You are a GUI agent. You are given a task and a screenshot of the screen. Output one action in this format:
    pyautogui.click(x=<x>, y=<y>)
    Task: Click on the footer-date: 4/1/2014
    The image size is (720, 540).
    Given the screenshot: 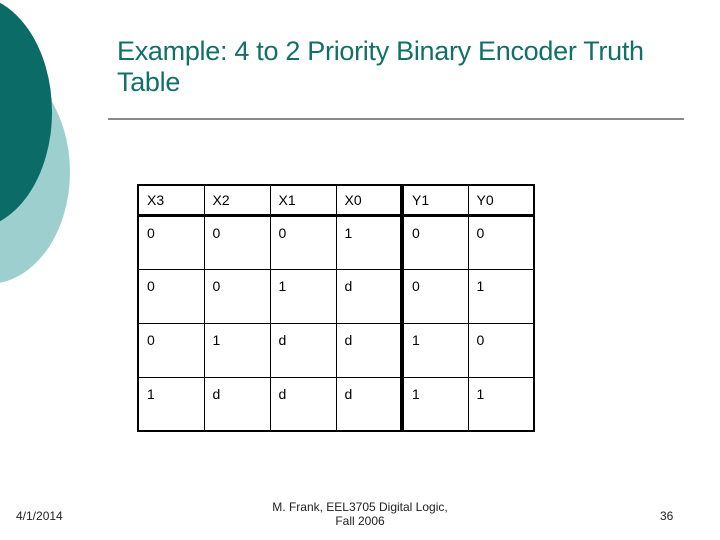 What is the action you would take?
    pyautogui.click(x=39, y=516)
    